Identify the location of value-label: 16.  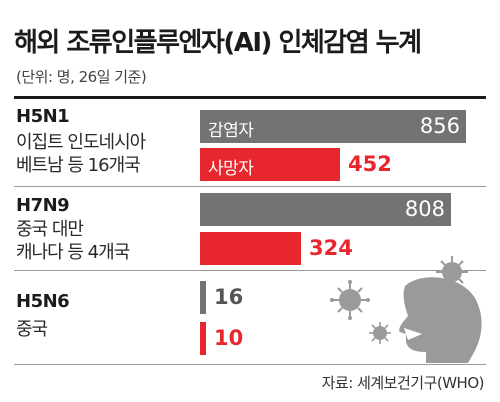
(229, 297).